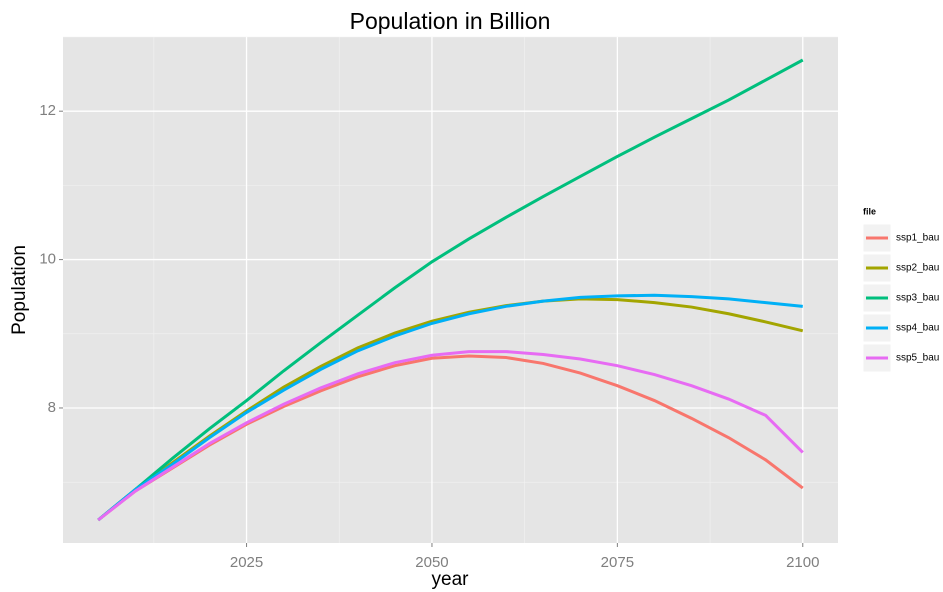  I want to click on x-axis-label: year, so click(451, 579).